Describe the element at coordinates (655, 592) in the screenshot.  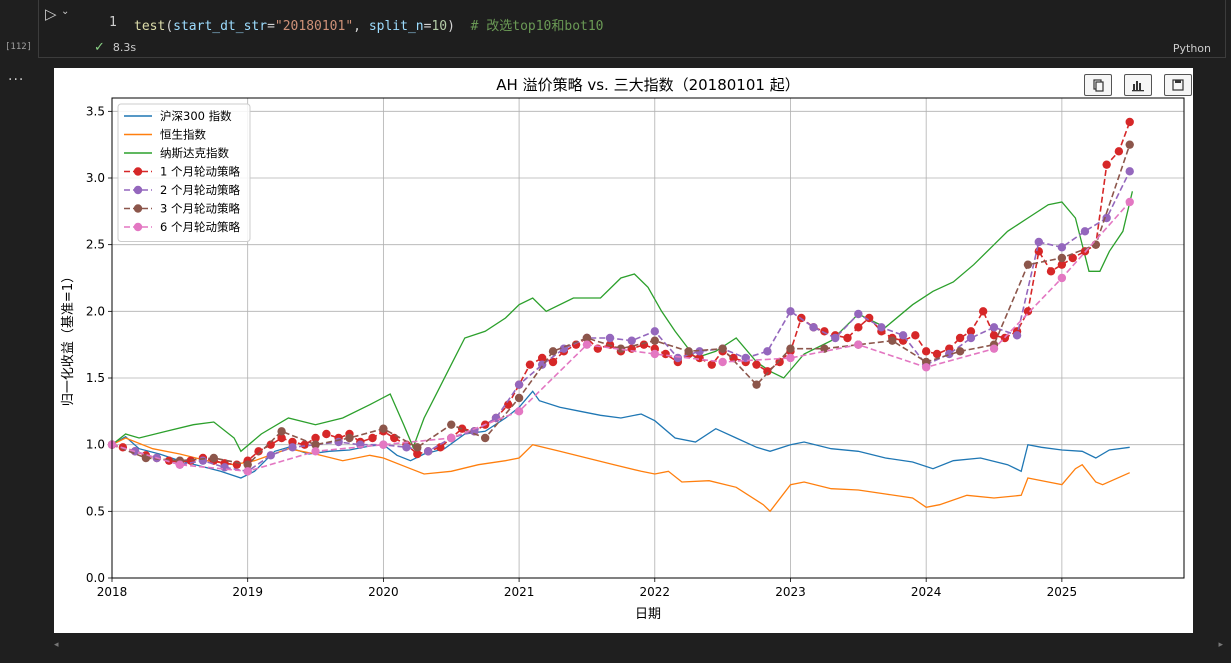
I see `x-tick-label: 2022` at that location.